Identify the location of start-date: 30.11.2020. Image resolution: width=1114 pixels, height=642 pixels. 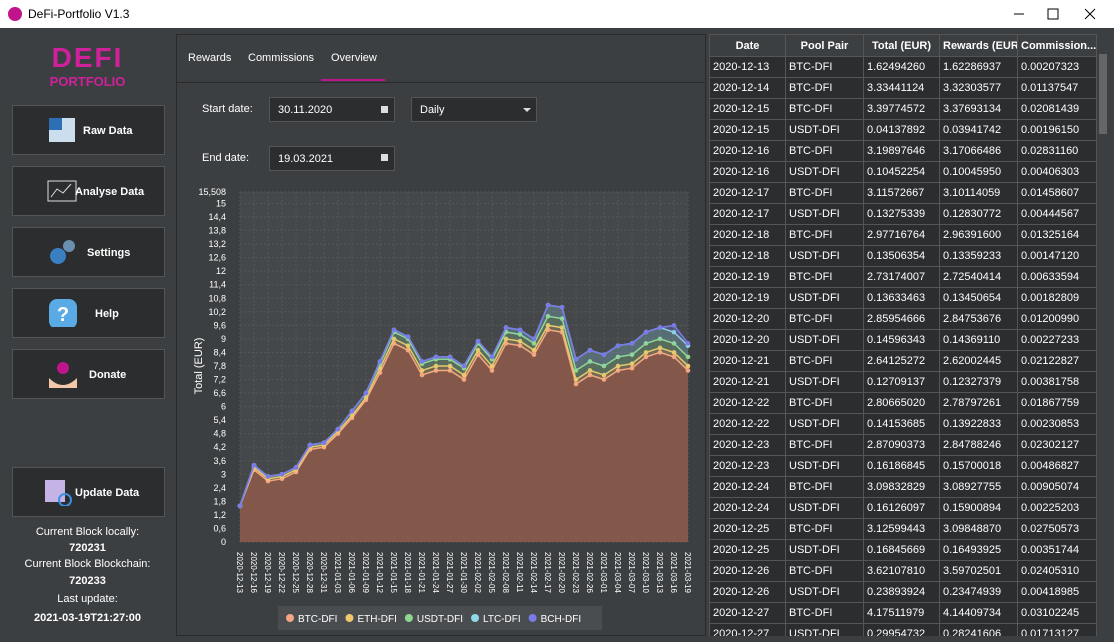
(332, 109).